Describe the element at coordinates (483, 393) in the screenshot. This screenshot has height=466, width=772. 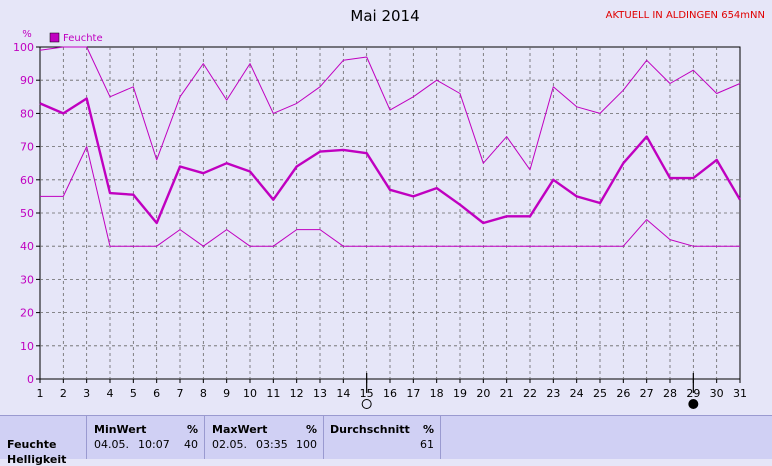
I see `x-tick-label: 20` at that location.